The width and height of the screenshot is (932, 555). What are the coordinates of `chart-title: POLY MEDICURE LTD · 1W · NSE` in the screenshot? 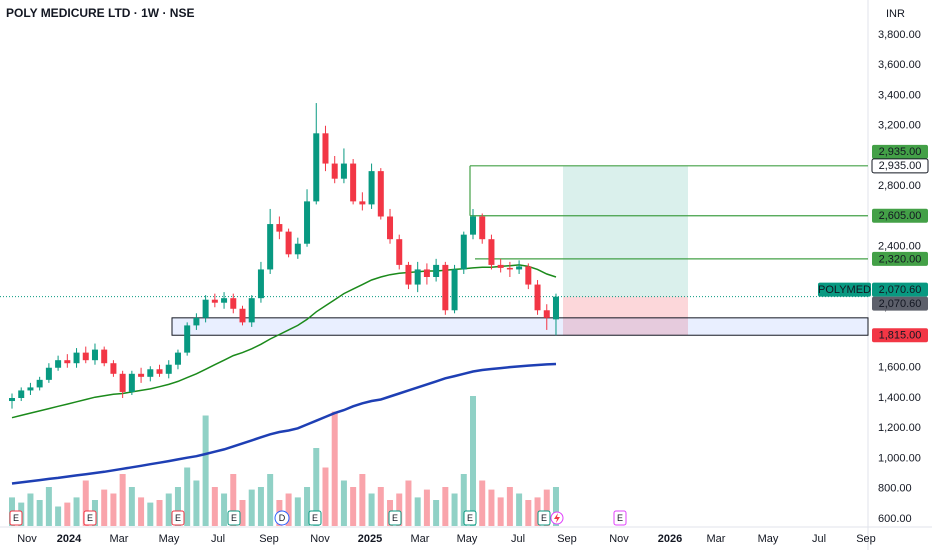 It's located at (100, 13).